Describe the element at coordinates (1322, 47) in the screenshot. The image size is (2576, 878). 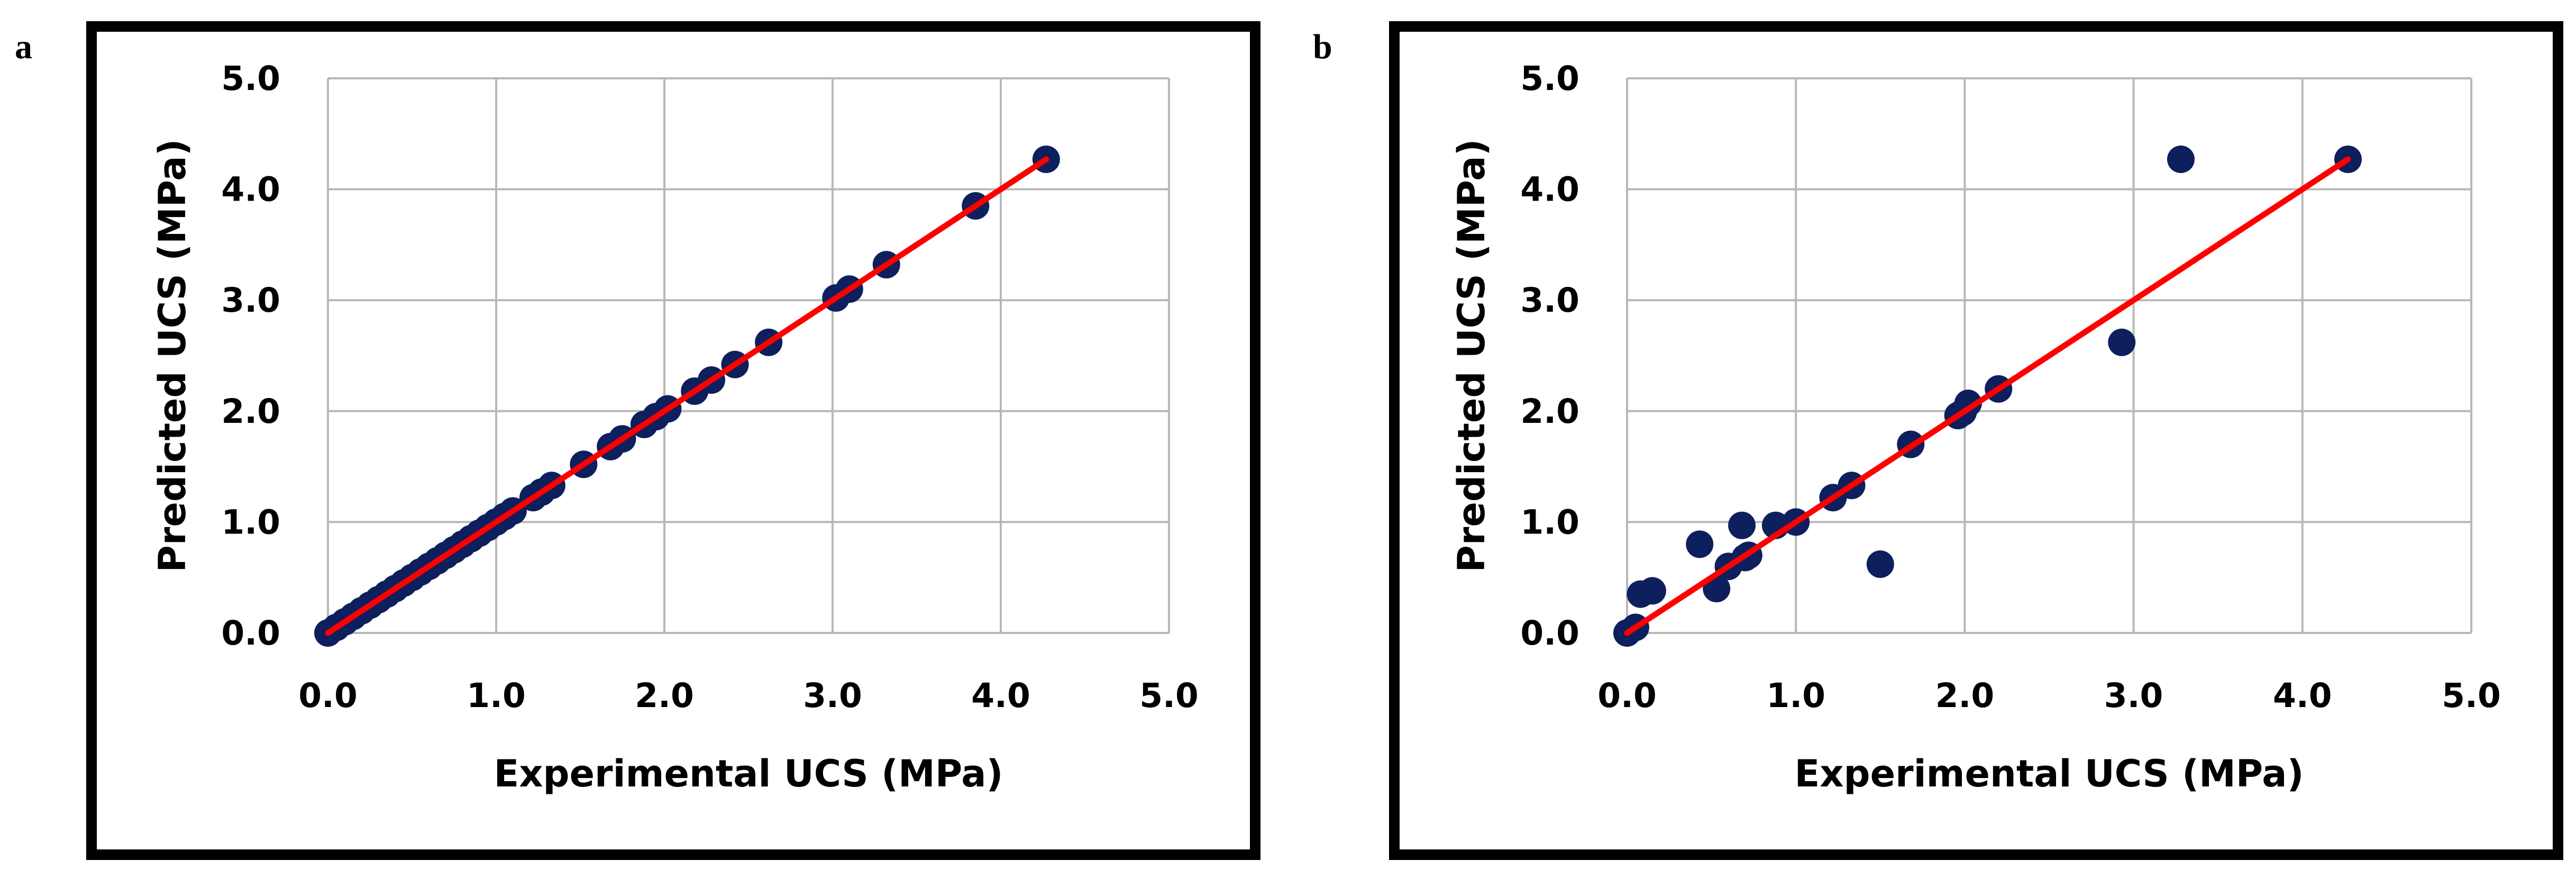
I see `panel-letter: b` at that location.